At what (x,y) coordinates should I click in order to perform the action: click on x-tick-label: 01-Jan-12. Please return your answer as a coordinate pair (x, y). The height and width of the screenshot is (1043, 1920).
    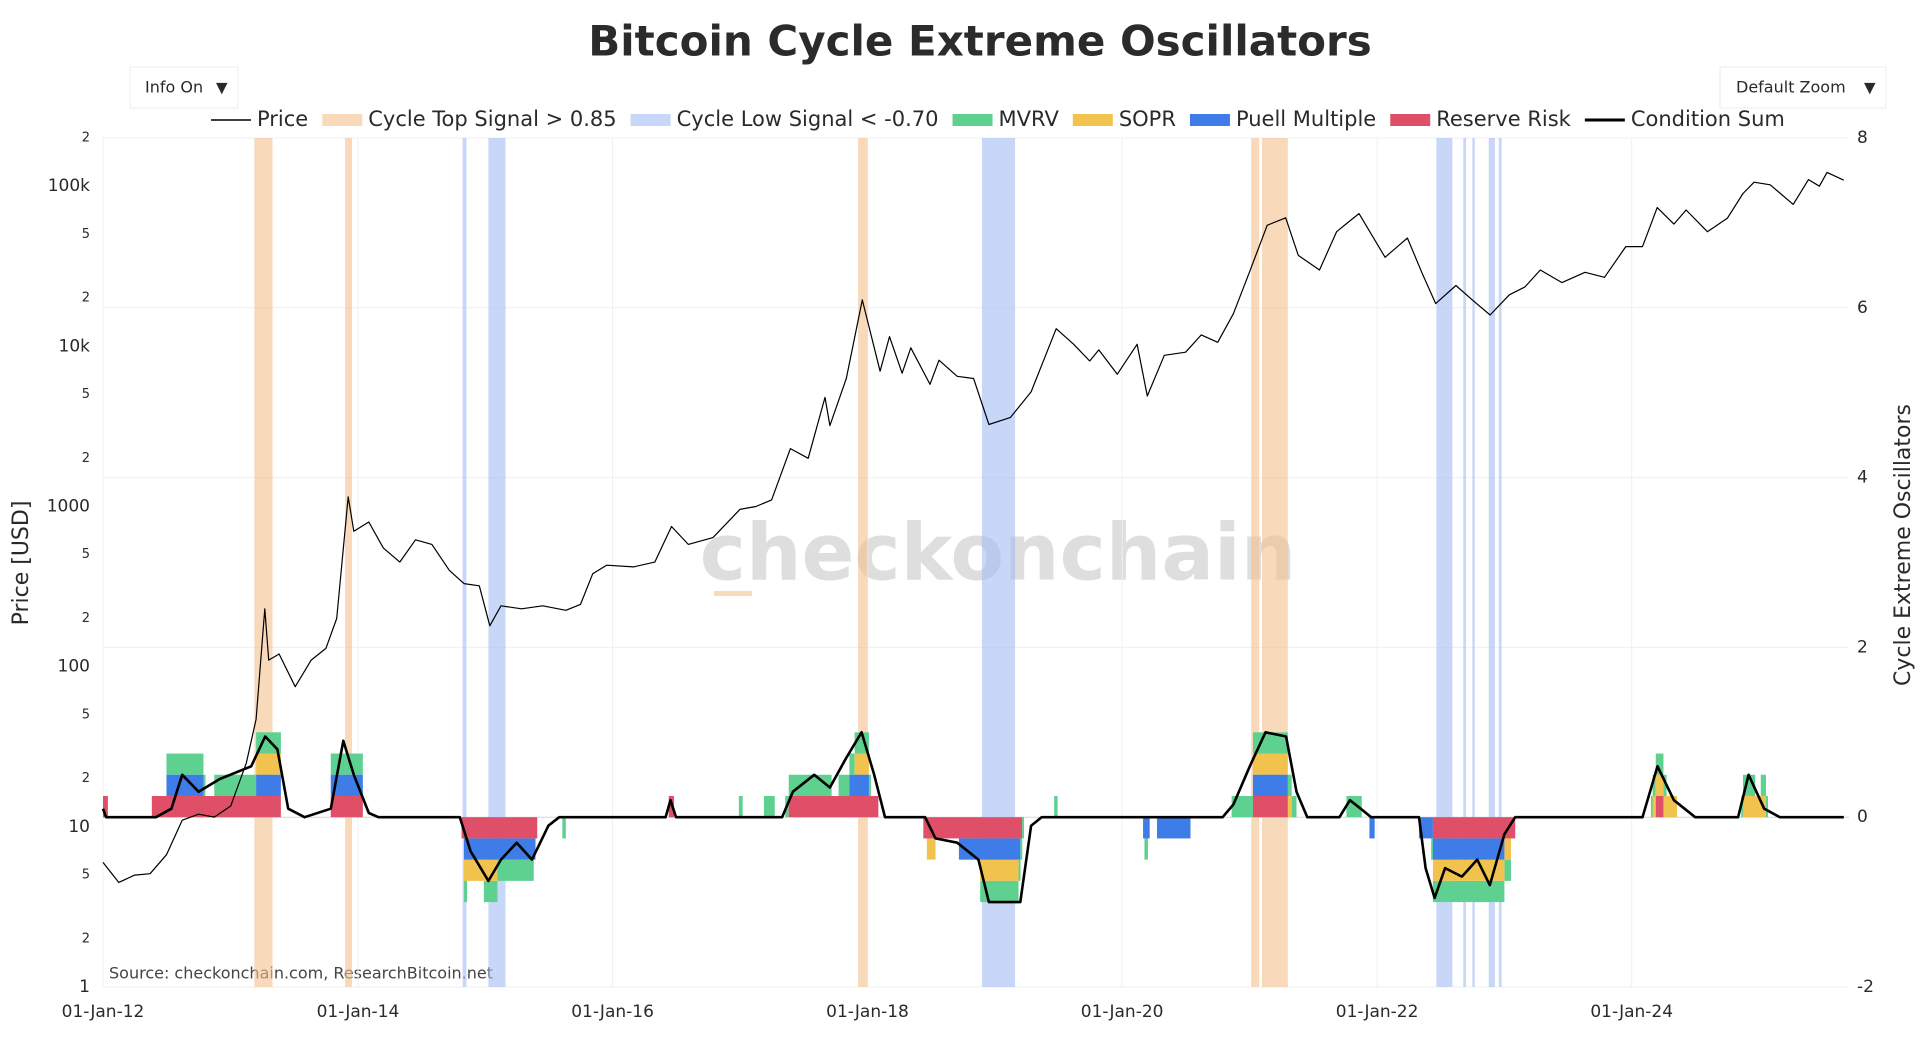
    Looking at the image, I should click on (103, 1012).